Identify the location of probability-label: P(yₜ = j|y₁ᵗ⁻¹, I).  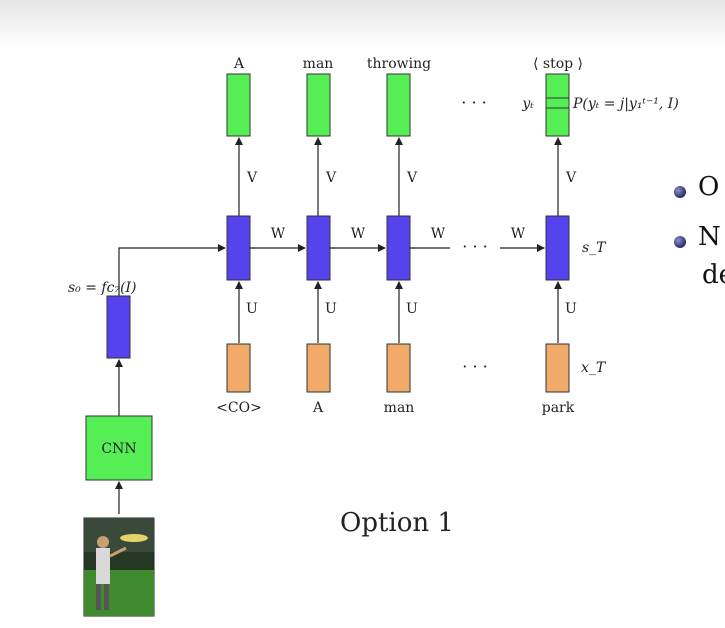
(625, 104).